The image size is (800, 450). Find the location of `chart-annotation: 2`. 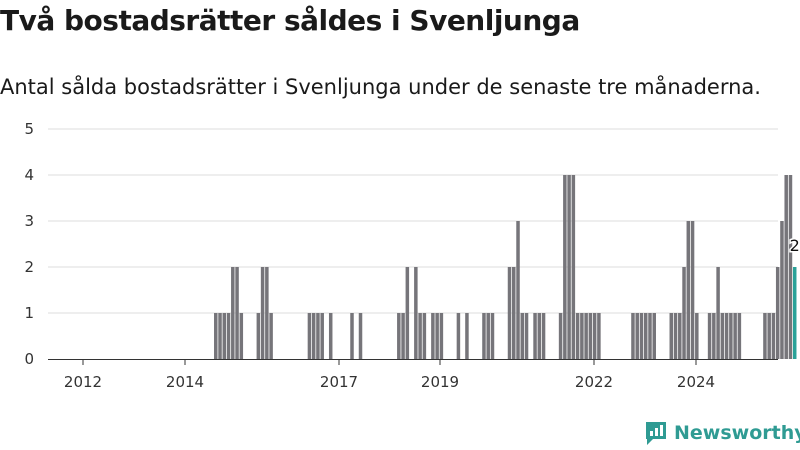

chart-annotation: 2 is located at coordinates (794, 246).